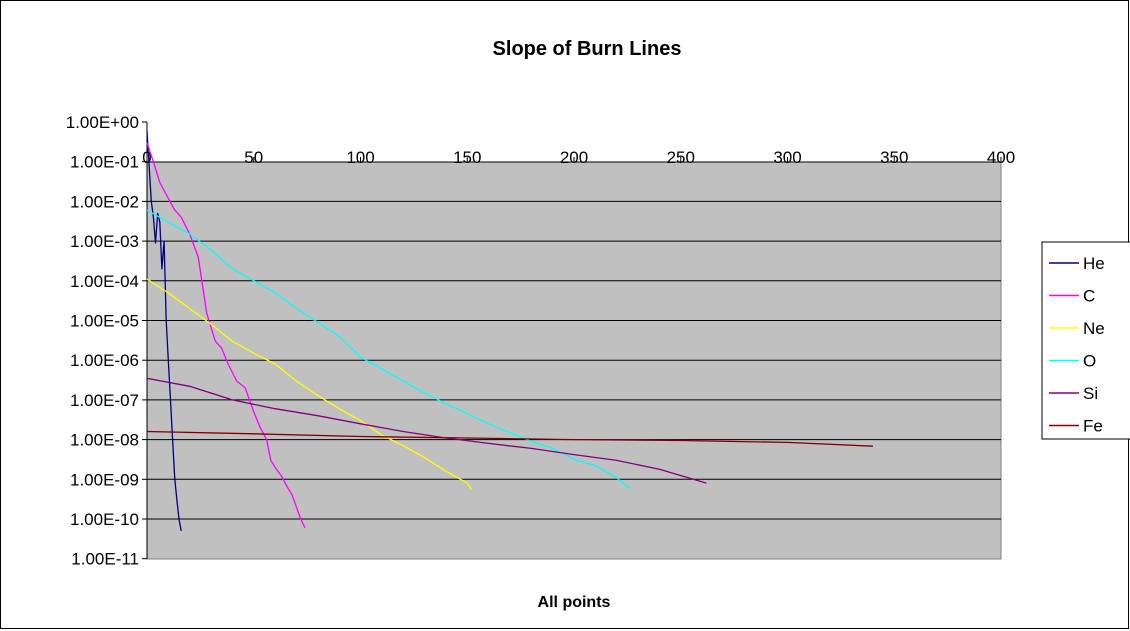 This screenshot has width=1130, height=631. What do you see at coordinates (1093, 426) in the screenshot?
I see `legend-label-fe: Fe` at bounding box center [1093, 426].